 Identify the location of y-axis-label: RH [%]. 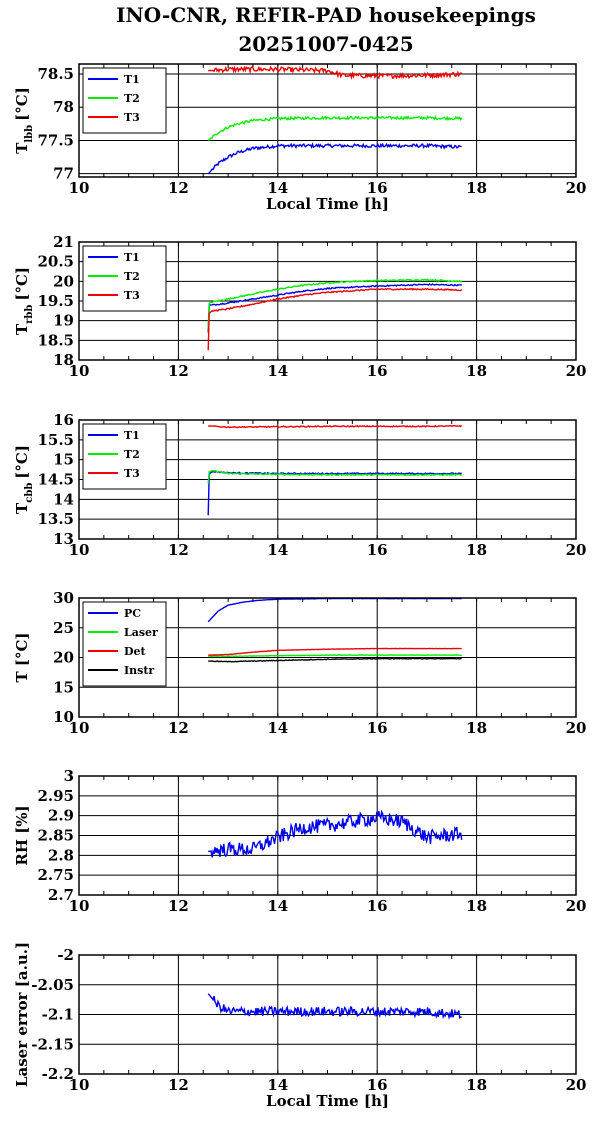
(22, 835).